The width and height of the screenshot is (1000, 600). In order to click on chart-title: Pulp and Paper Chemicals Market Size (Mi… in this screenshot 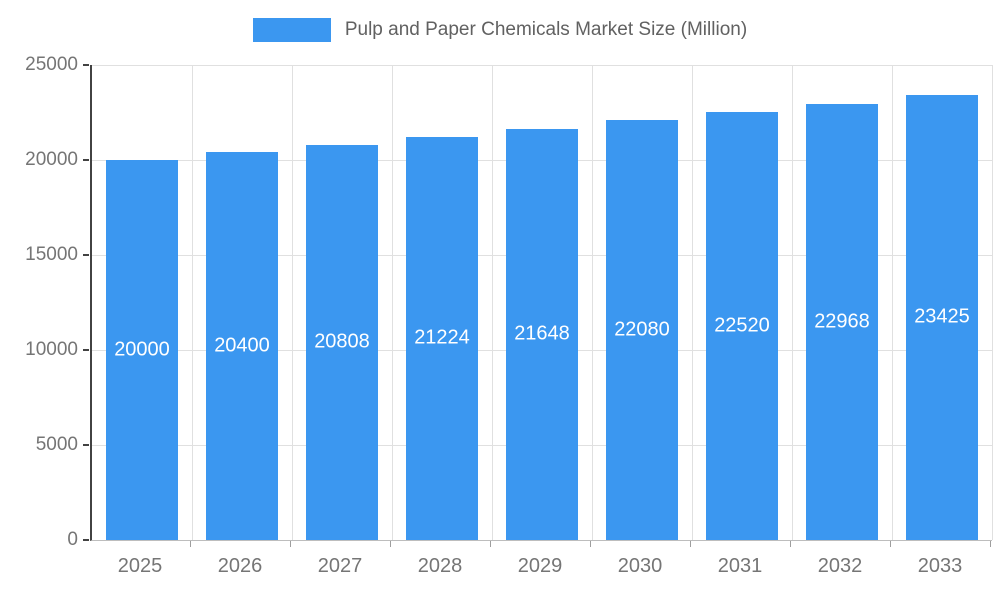, I will do `click(546, 29)`.